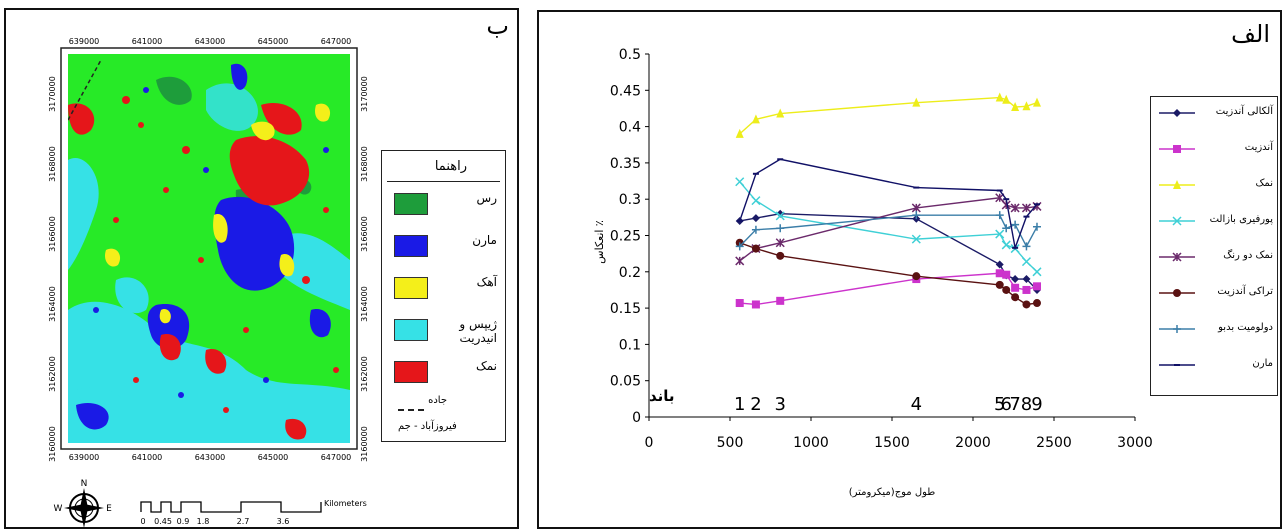 The width and height of the screenshot is (1287, 531). I want to click on band-label: باند, so click(662, 396).